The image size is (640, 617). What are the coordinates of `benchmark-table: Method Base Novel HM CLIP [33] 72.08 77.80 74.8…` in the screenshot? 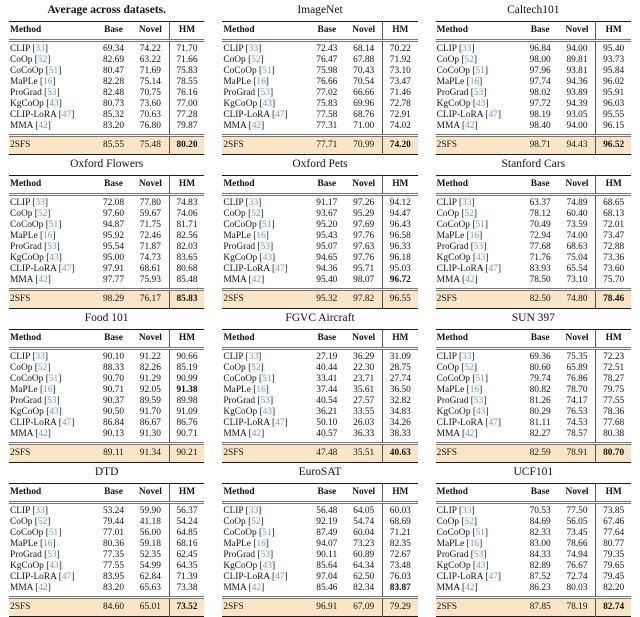 It's located at (107, 242).